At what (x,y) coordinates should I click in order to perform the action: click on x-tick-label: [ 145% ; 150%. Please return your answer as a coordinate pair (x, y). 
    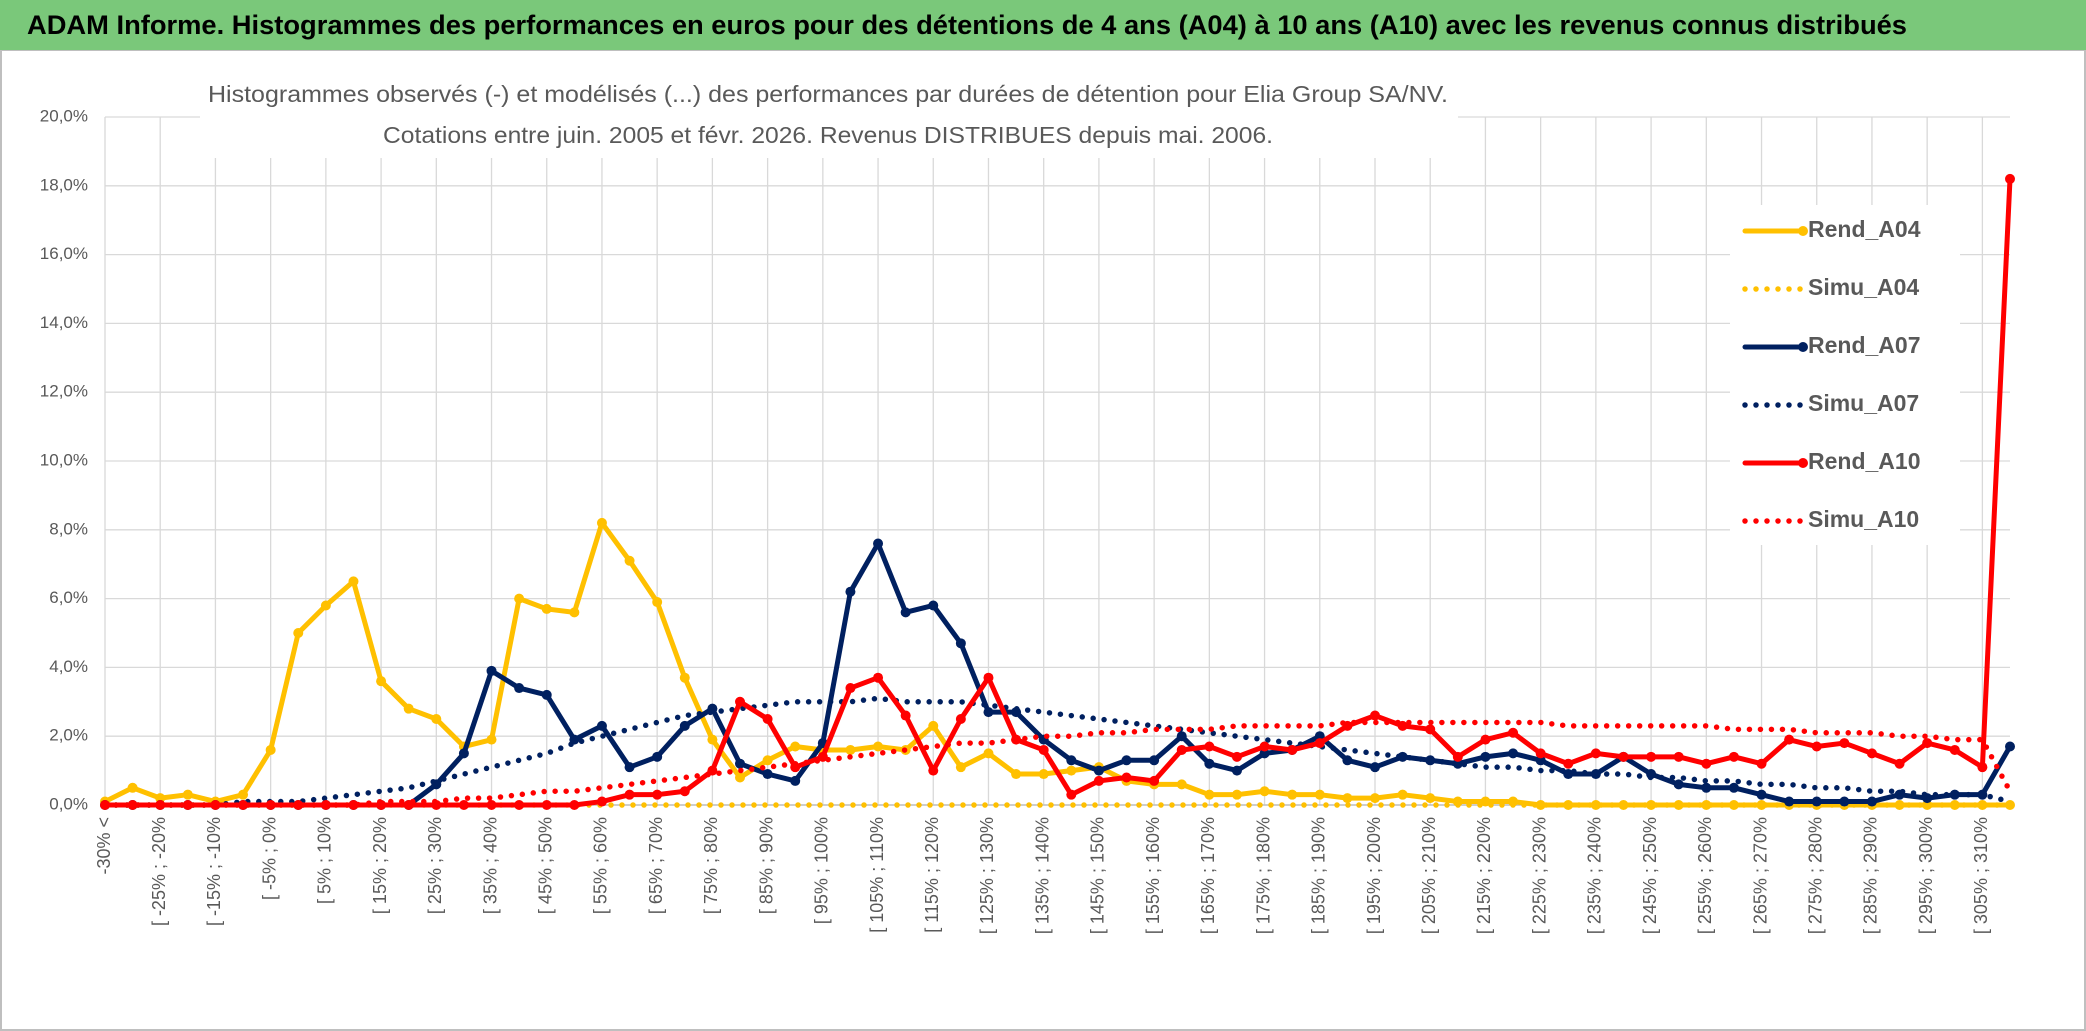
    Looking at the image, I should click on (1098, 875).